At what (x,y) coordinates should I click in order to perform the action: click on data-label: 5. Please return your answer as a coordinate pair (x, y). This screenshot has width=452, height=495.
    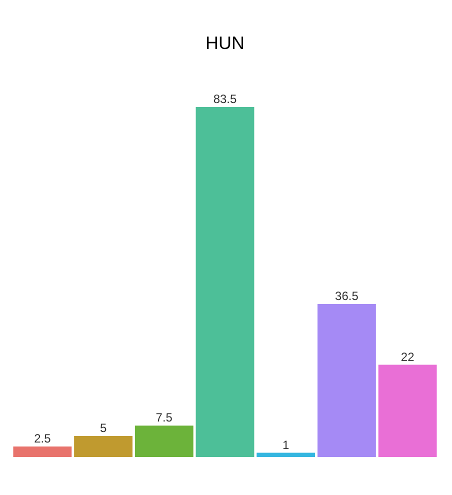
    Looking at the image, I should click on (103, 428).